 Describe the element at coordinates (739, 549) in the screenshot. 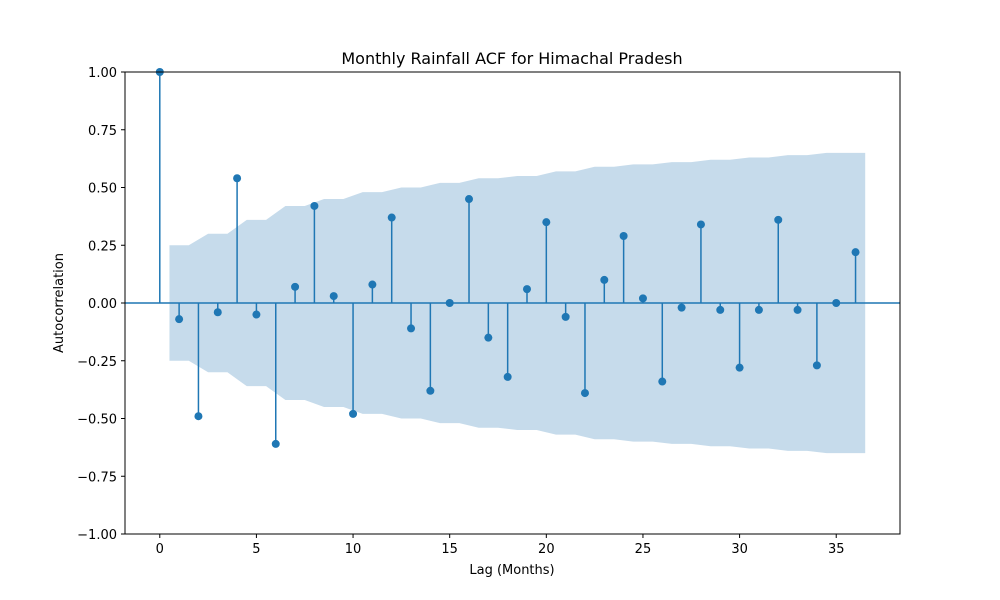

I see `x-tick-label: 30` at that location.